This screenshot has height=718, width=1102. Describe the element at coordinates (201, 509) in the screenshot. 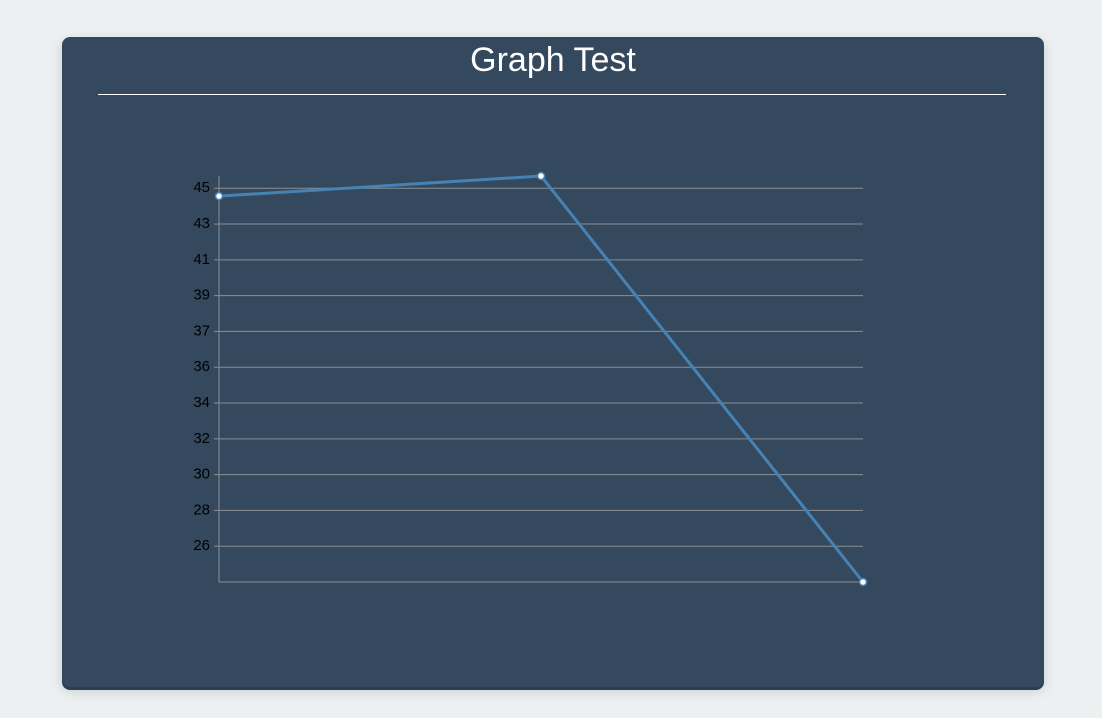

I see `y-tick-label: 28` at that location.